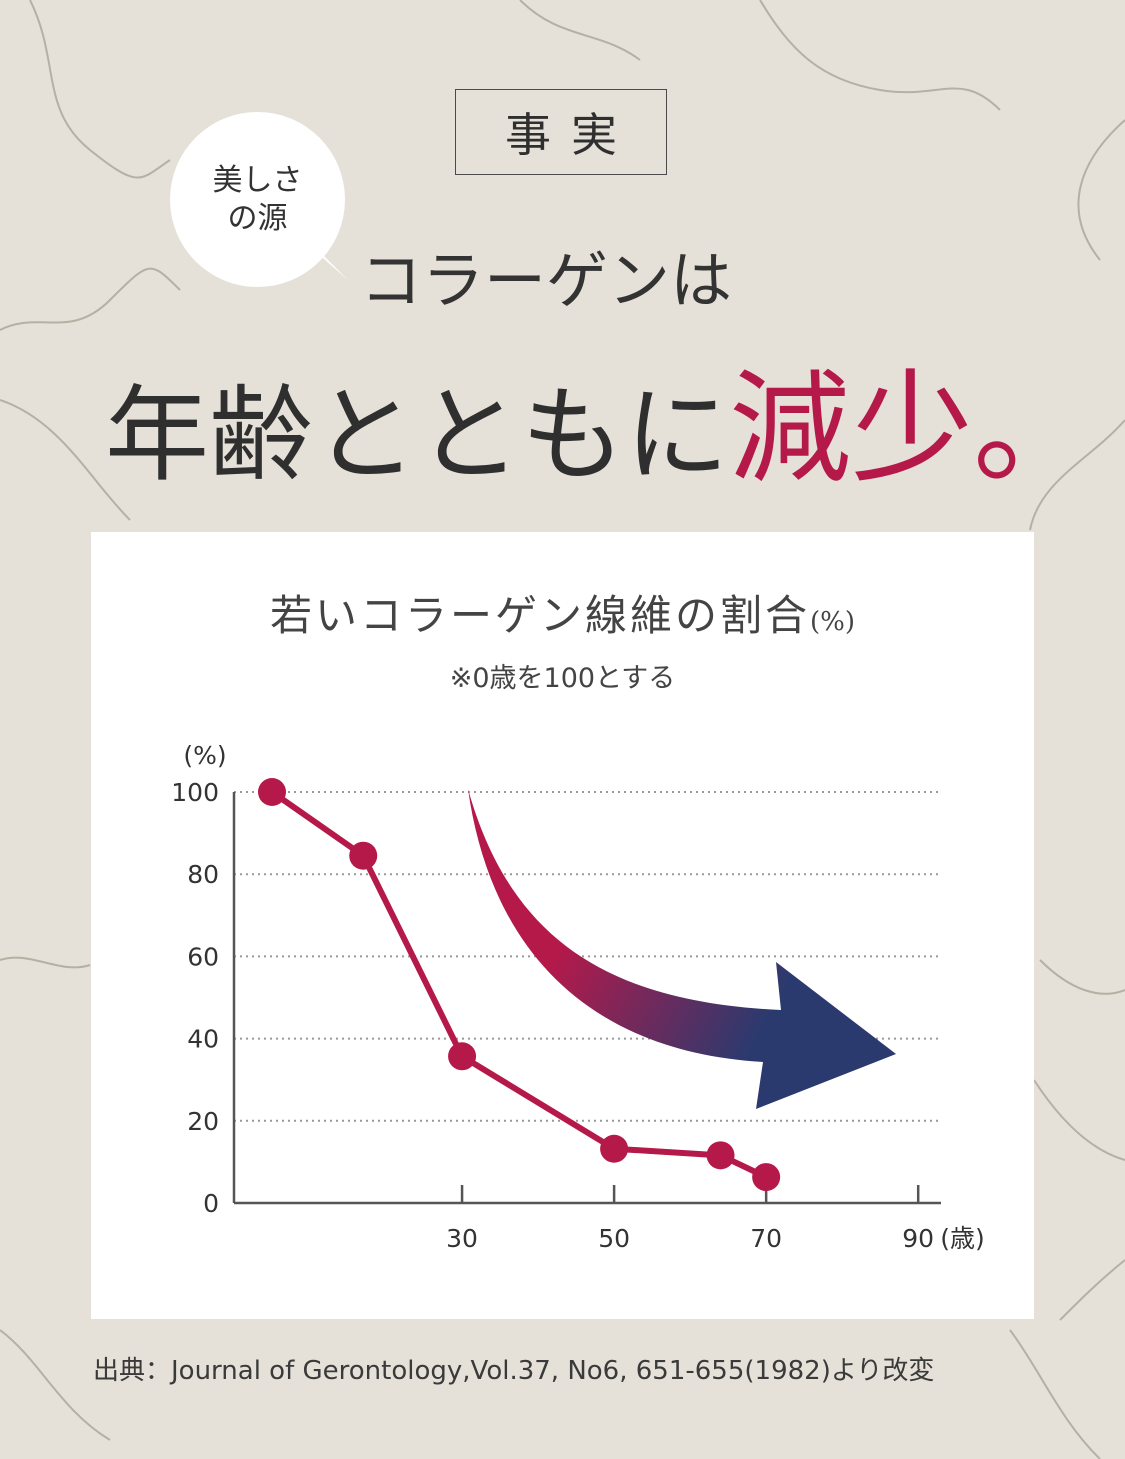  What do you see at coordinates (203, 1121) in the screenshot?
I see `y-tick-label: 20` at bounding box center [203, 1121].